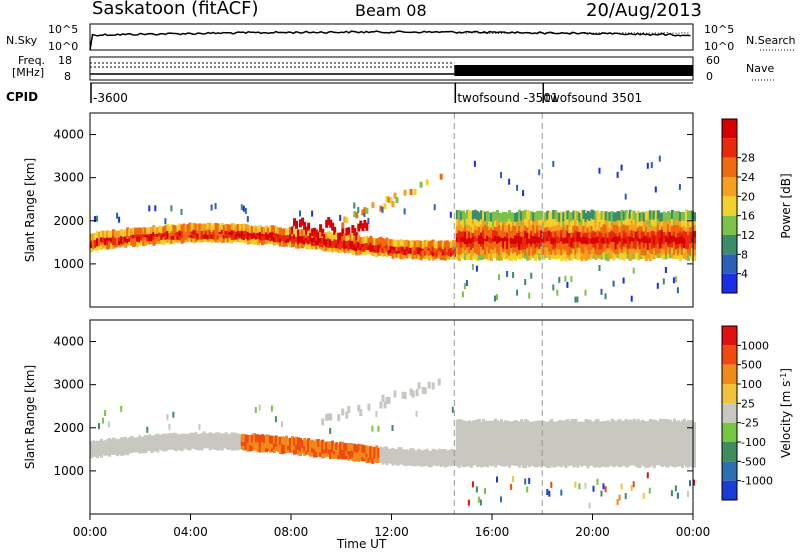  I want to click on colorbar-segment, so click(729, 167).